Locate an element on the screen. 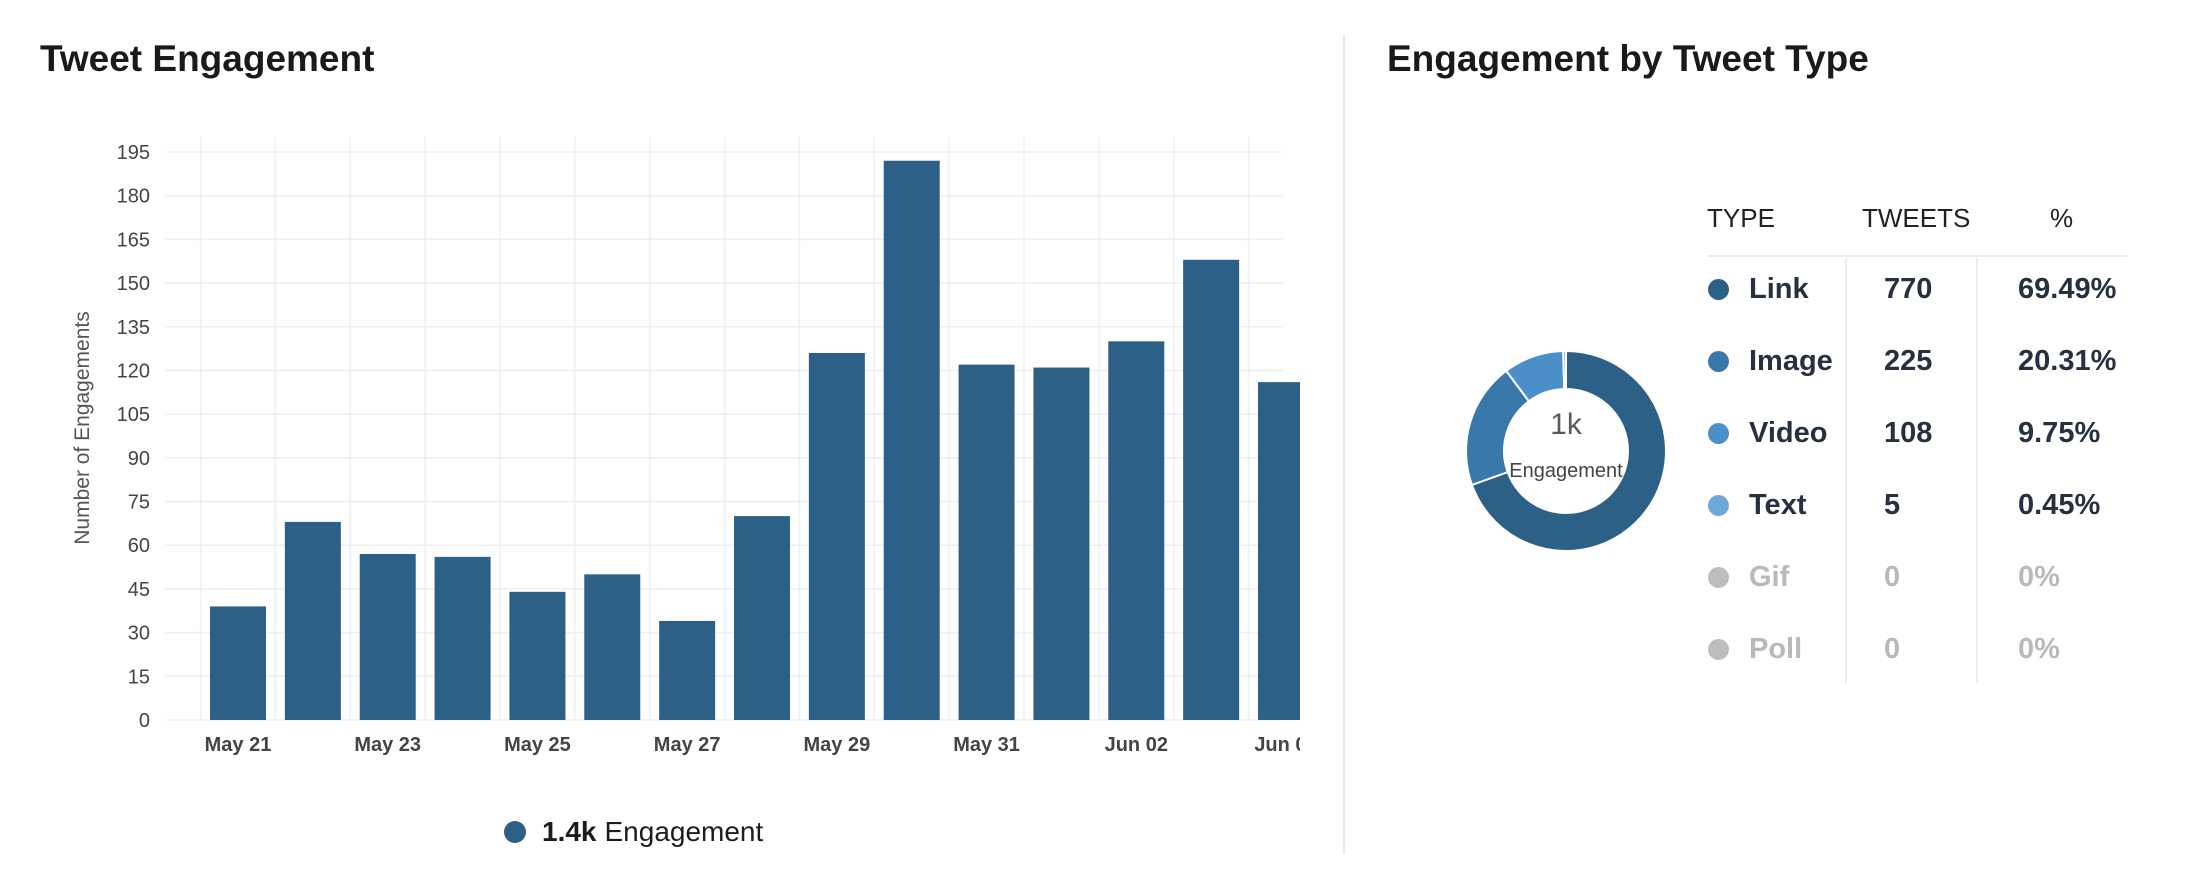  chart-legend: 1.4k Engagement is located at coordinates (633, 832).